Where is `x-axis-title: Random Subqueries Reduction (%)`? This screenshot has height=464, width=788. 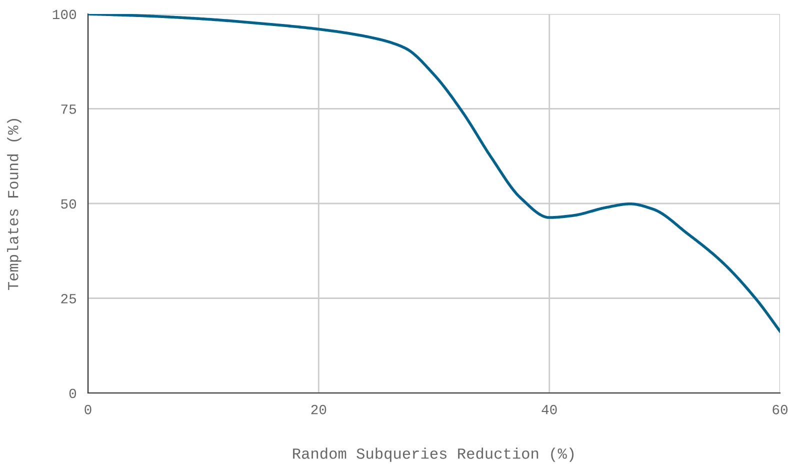
x-axis-title: Random Subqueries Reduction (%) is located at coordinates (433, 455).